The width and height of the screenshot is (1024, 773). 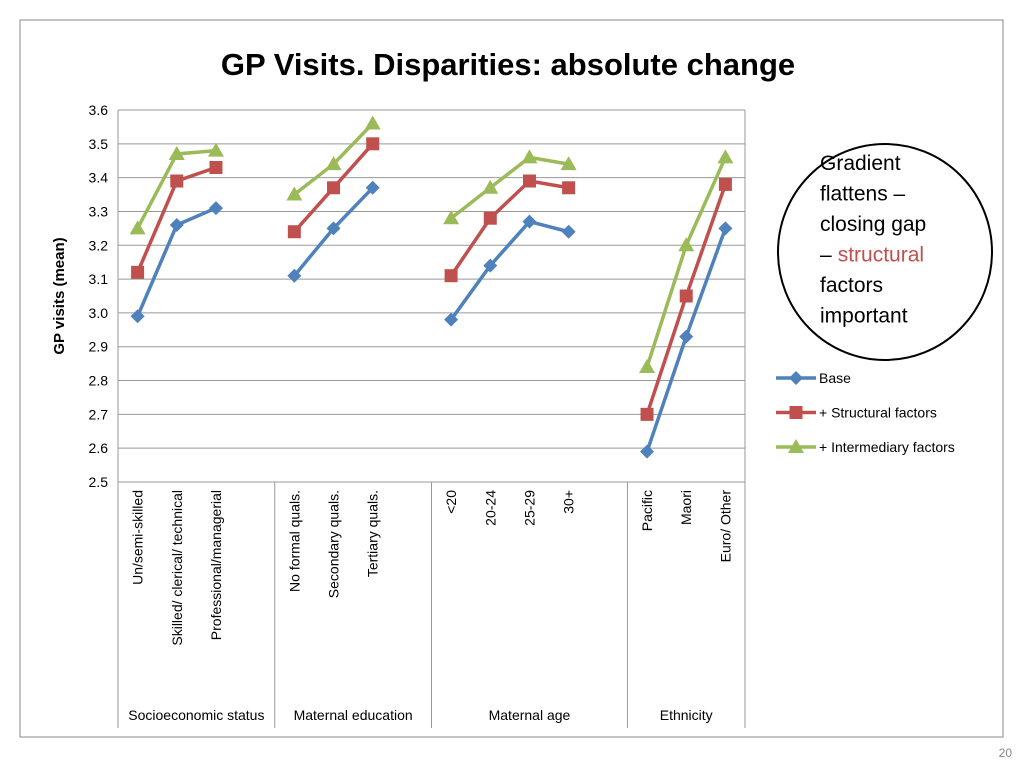 I want to click on annotation-text: structural, so click(x=881, y=255).